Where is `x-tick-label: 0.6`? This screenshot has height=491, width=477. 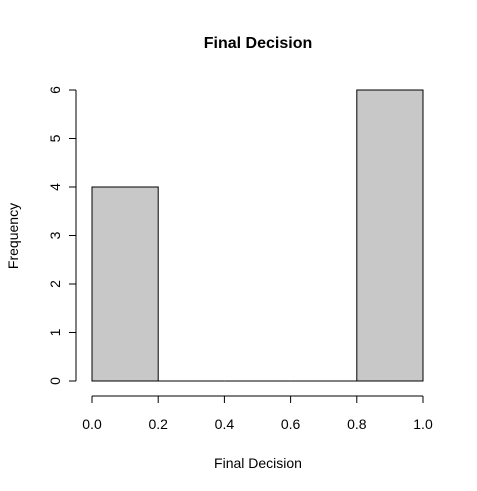
x-tick-label: 0.6 is located at coordinates (291, 424).